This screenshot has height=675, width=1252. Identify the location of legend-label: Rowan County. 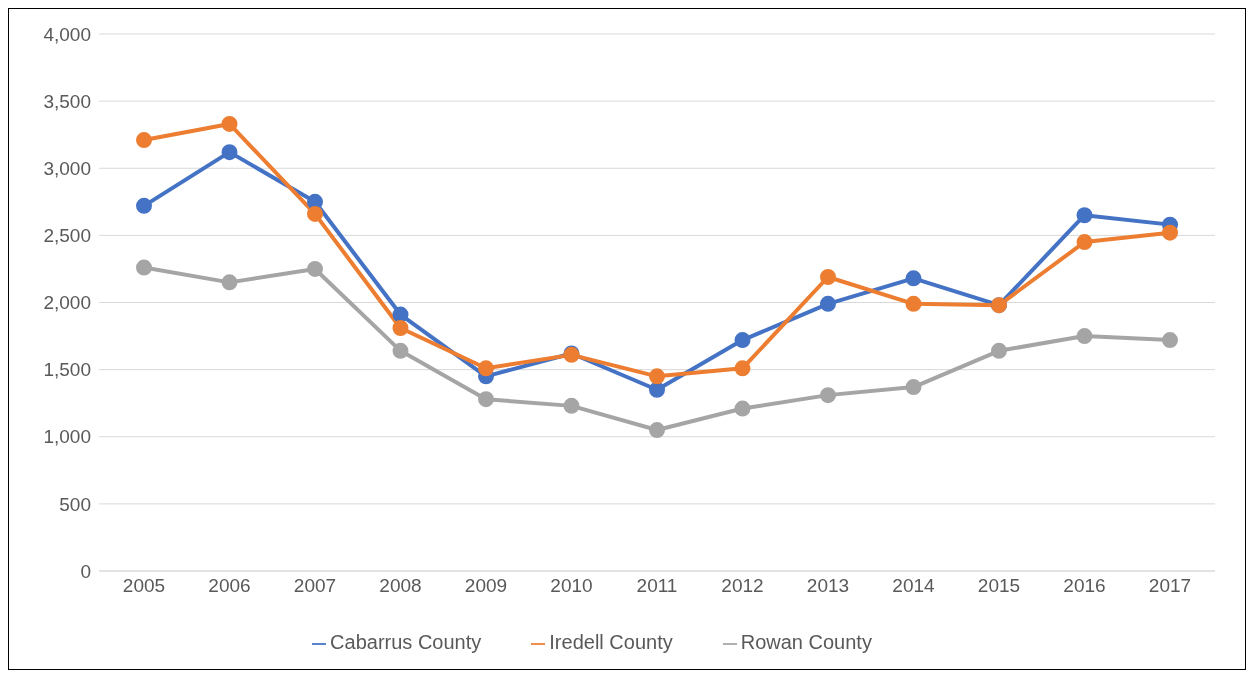
(806, 642).